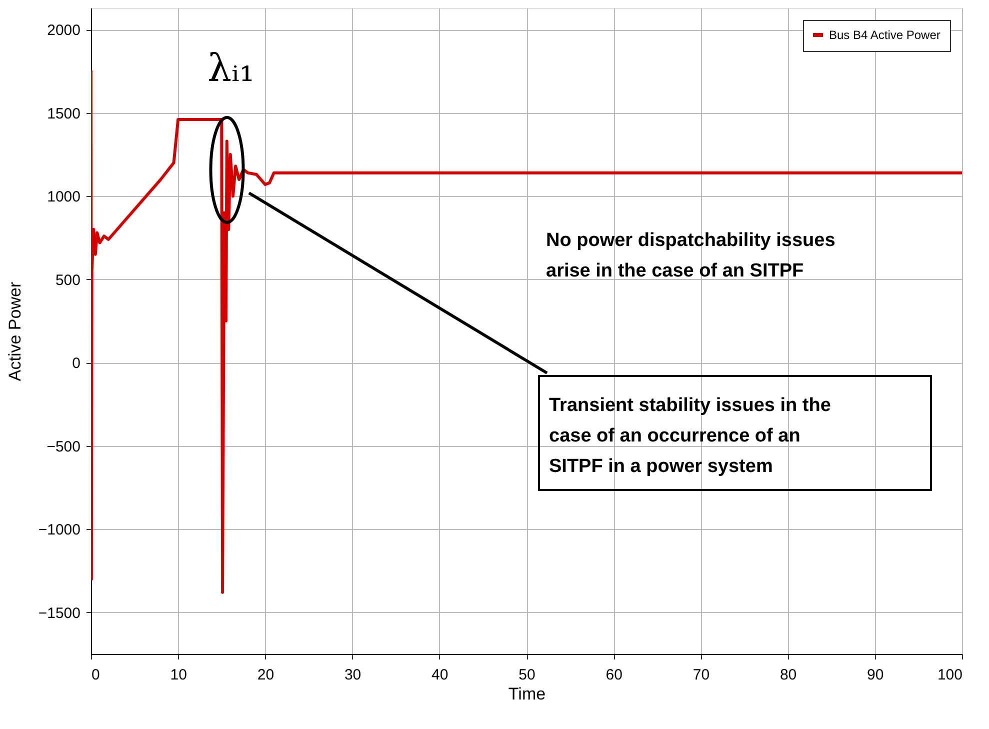  Describe the element at coordinates (353, 675) in the screenshot. I see `x-tick-label: 30` at that location.